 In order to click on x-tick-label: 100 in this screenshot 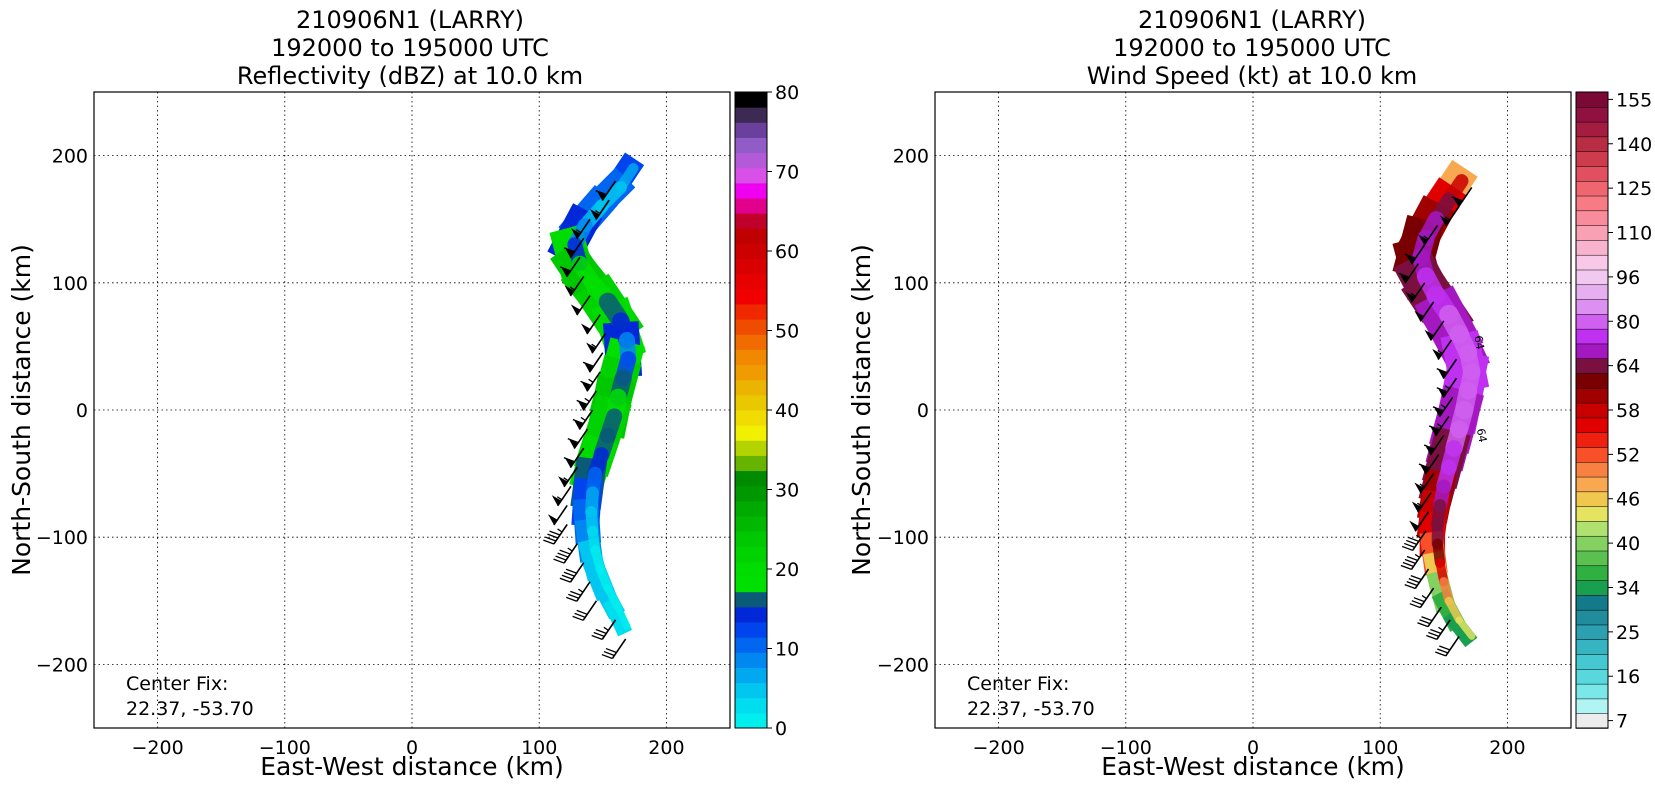, I will do `click(539, 748)`.